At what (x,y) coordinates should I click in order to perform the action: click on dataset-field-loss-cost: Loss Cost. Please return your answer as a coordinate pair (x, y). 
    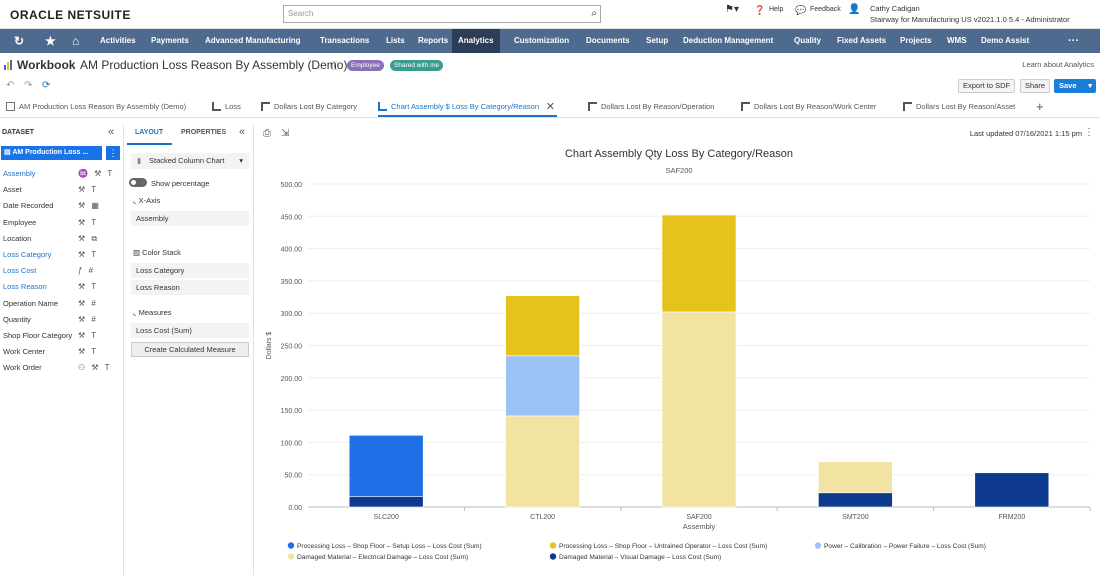
    Looking at the image, I should click on (20, 271).